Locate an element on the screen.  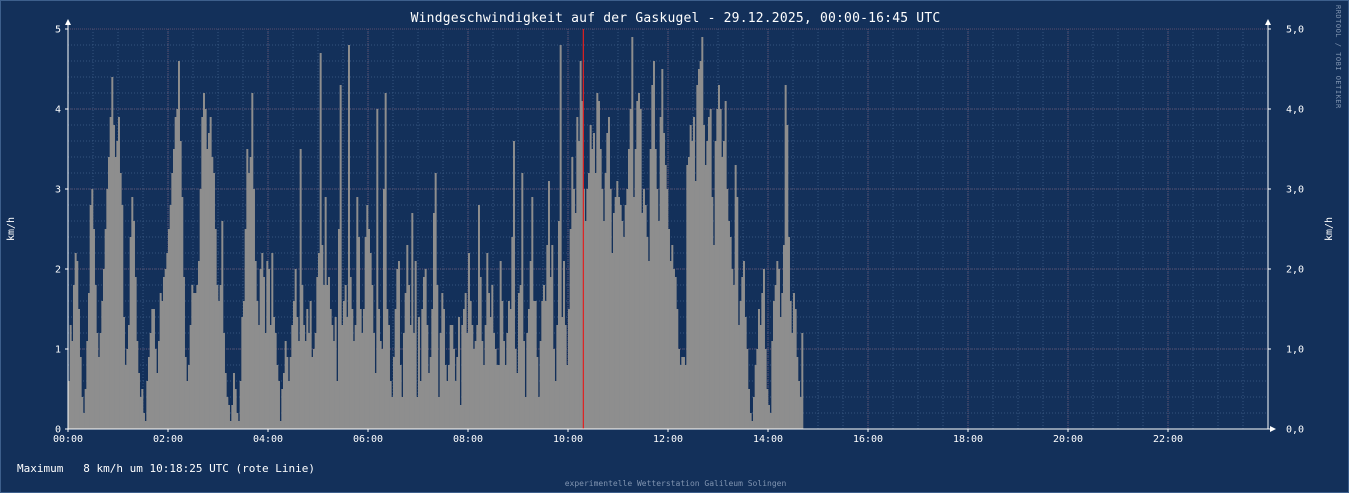
y-tick-right-label: 1,0 is located at coordinates (1295, 350).